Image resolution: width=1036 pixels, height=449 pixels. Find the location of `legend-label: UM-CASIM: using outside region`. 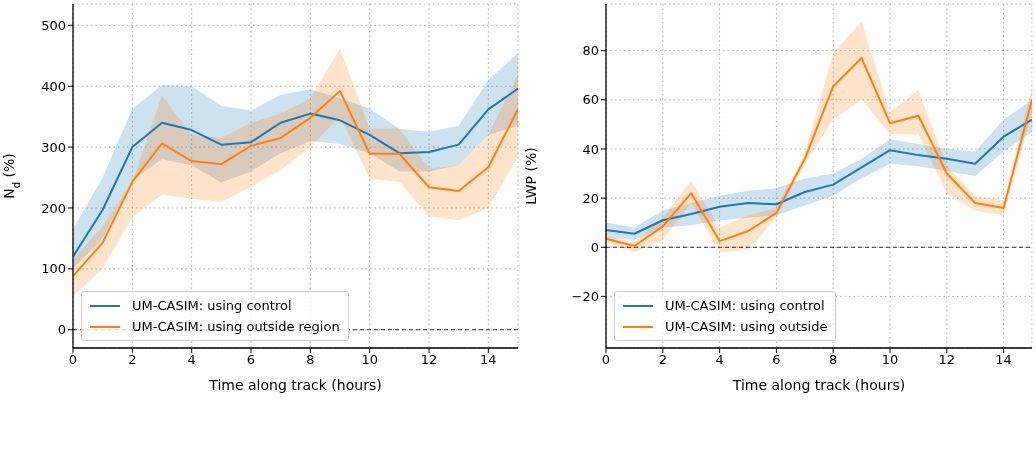

legend-label: UM-CASIM: using outside region is located at coordinates (236, 327).